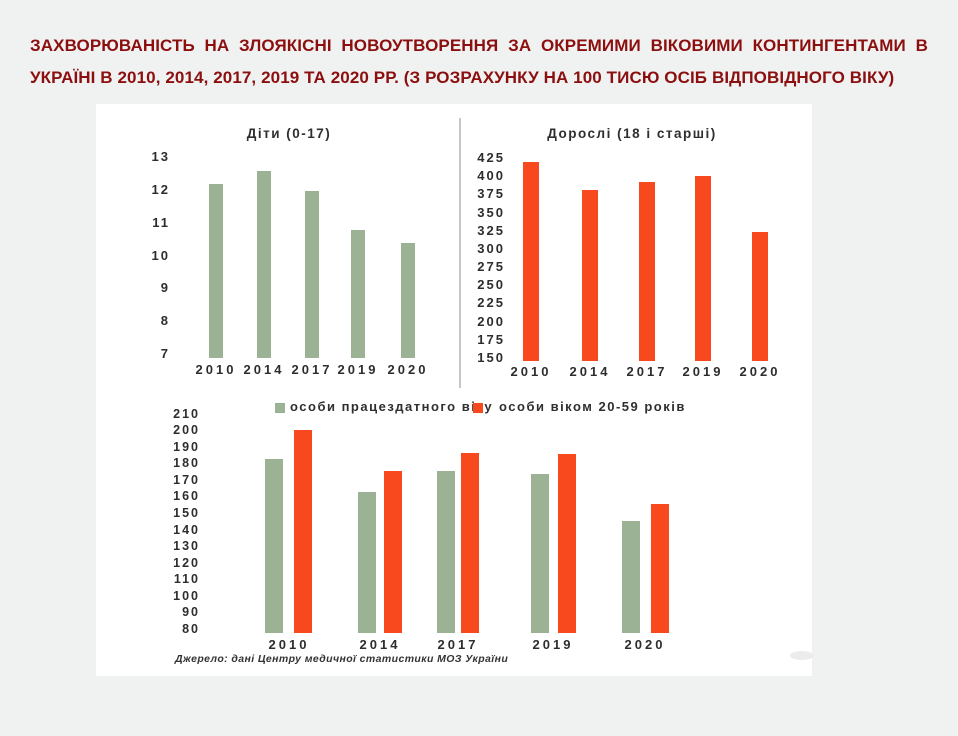 The image size is (958, 736). What do you see at coordinates (392, 406) in the screenshot?
I see `legend-label-working-age: особи працездатного віку` at bounding box center [392, 406].